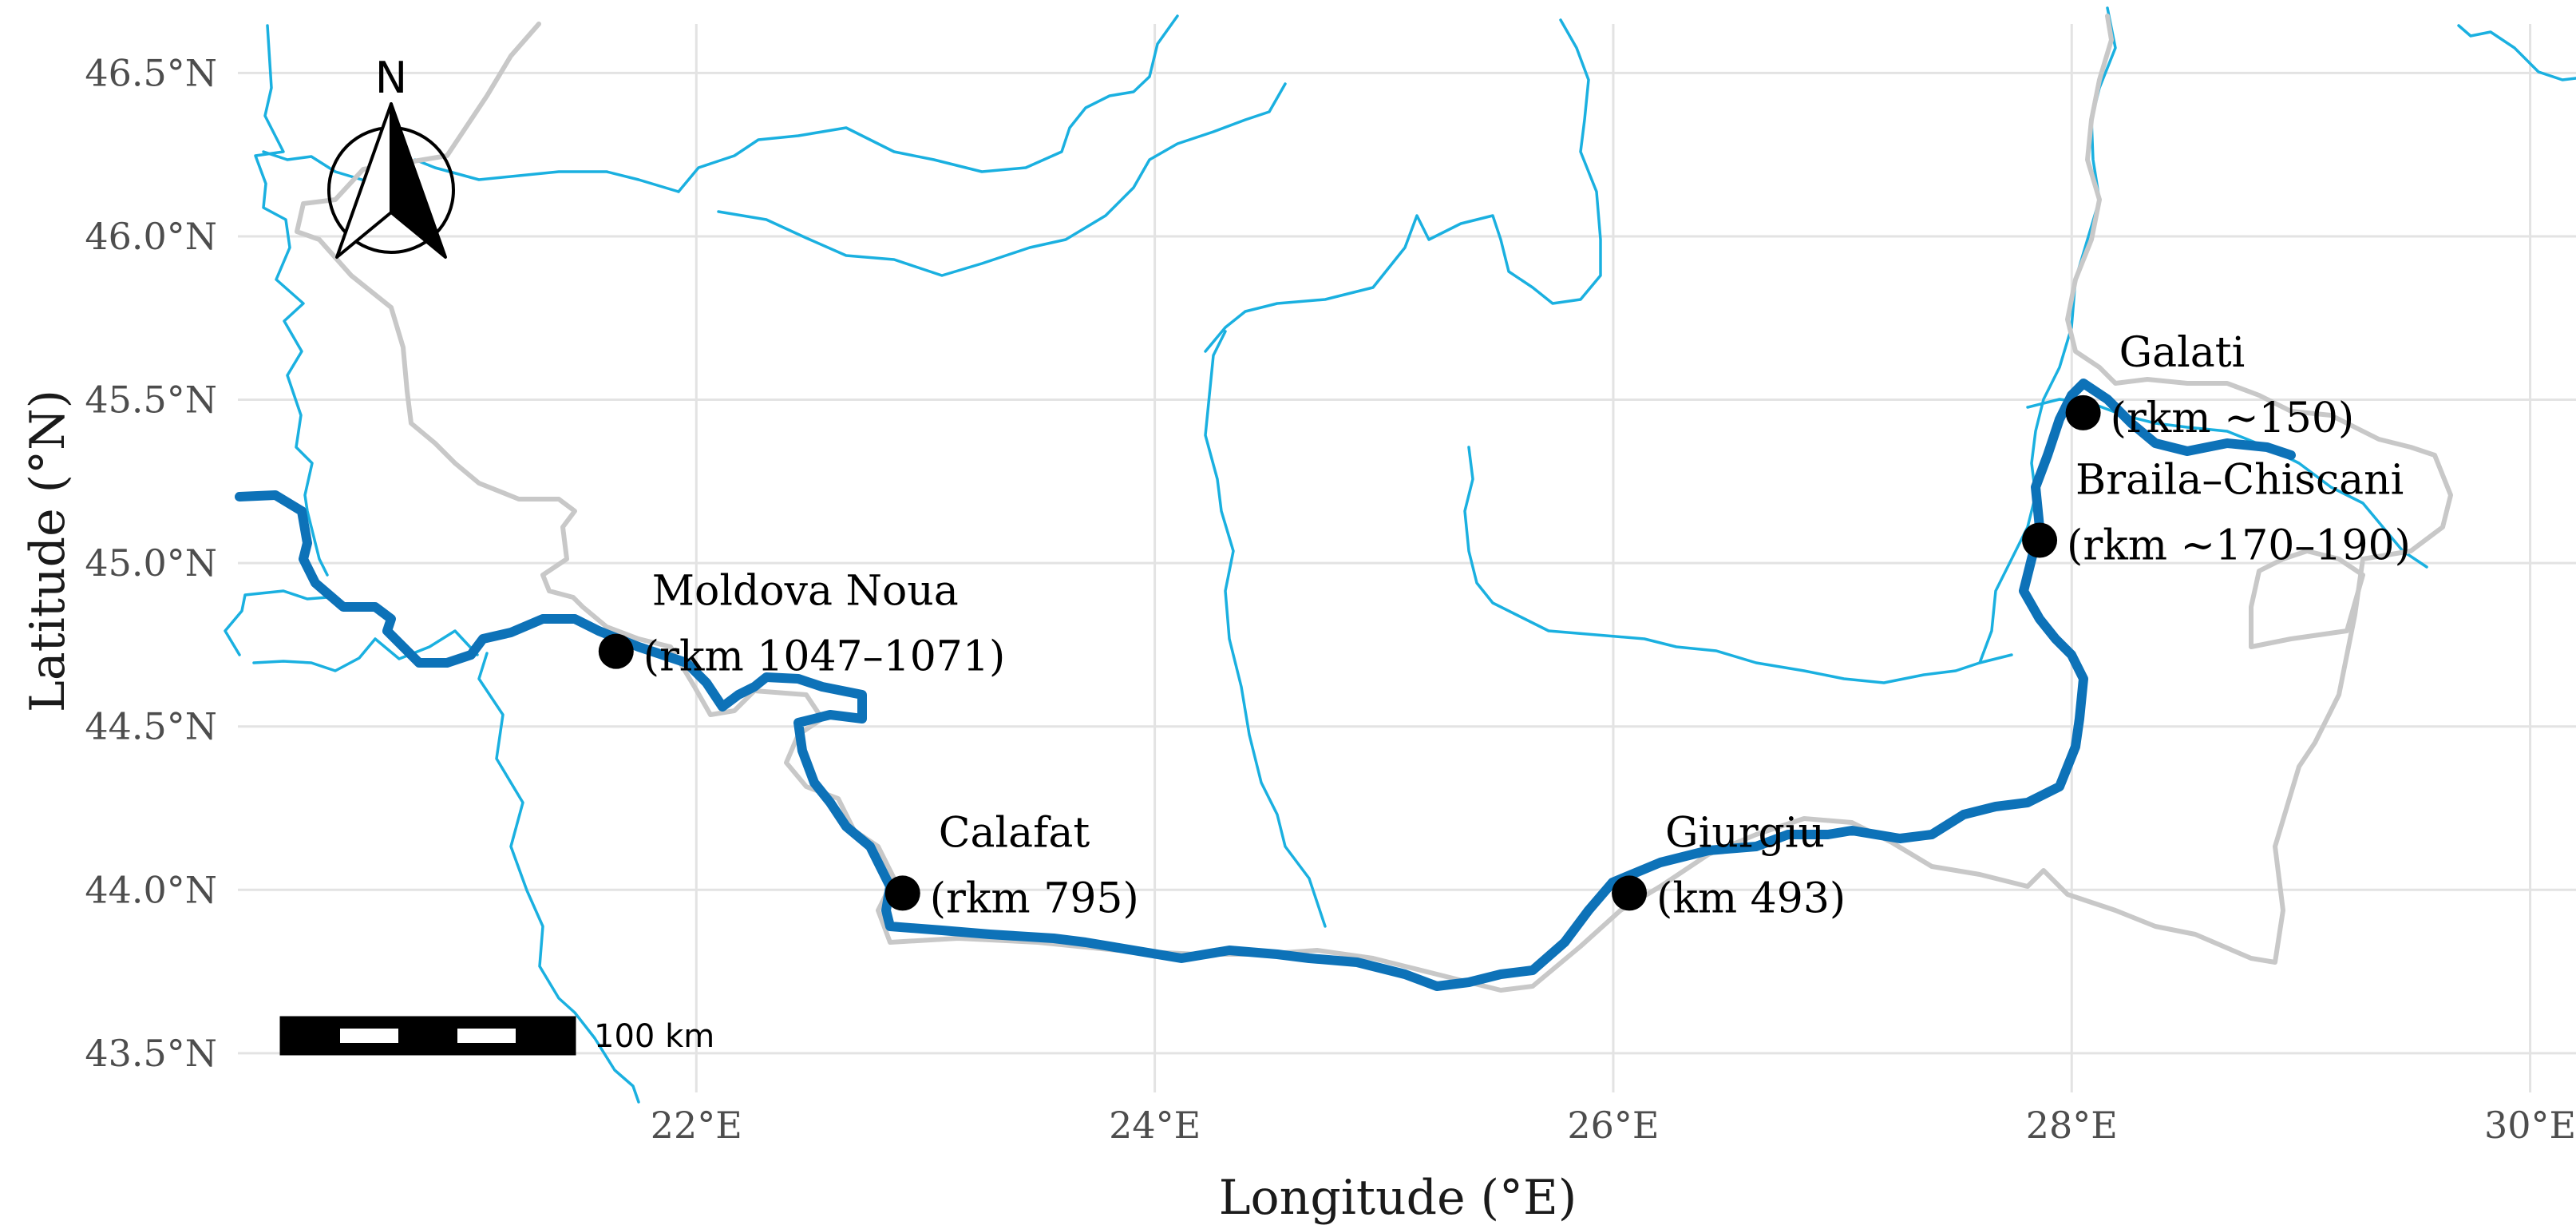 The image size is (2576, 1229). Describe the element at coordinates (697, 1125) in the screenshot. I see `x-tick-label: 22°E` at that location.